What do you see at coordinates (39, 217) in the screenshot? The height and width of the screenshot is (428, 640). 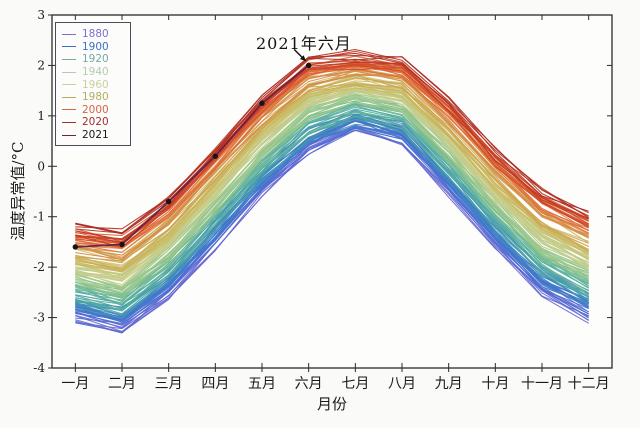 I see `y-tick-label: -1` at bounding box center [39, 217].